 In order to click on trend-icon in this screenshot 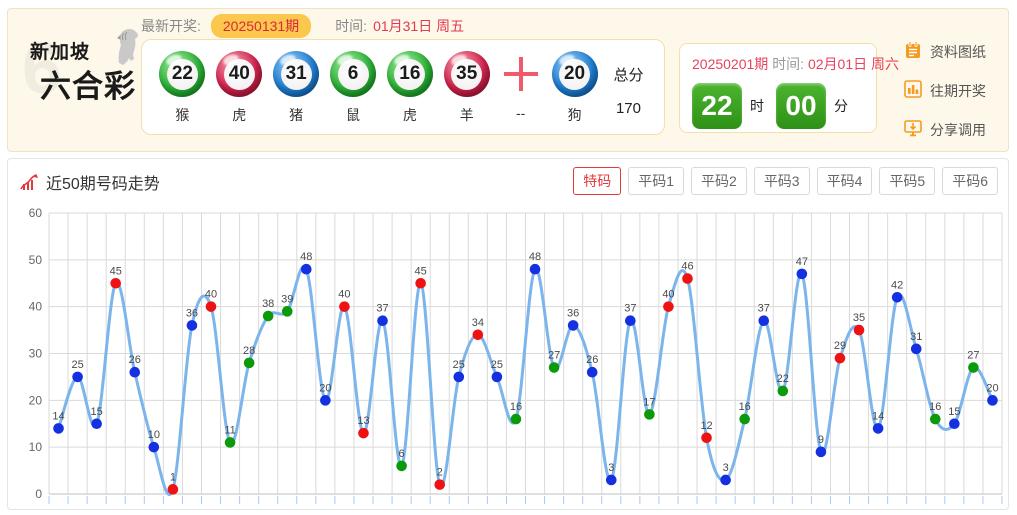, I will do `click(29, 182)`.